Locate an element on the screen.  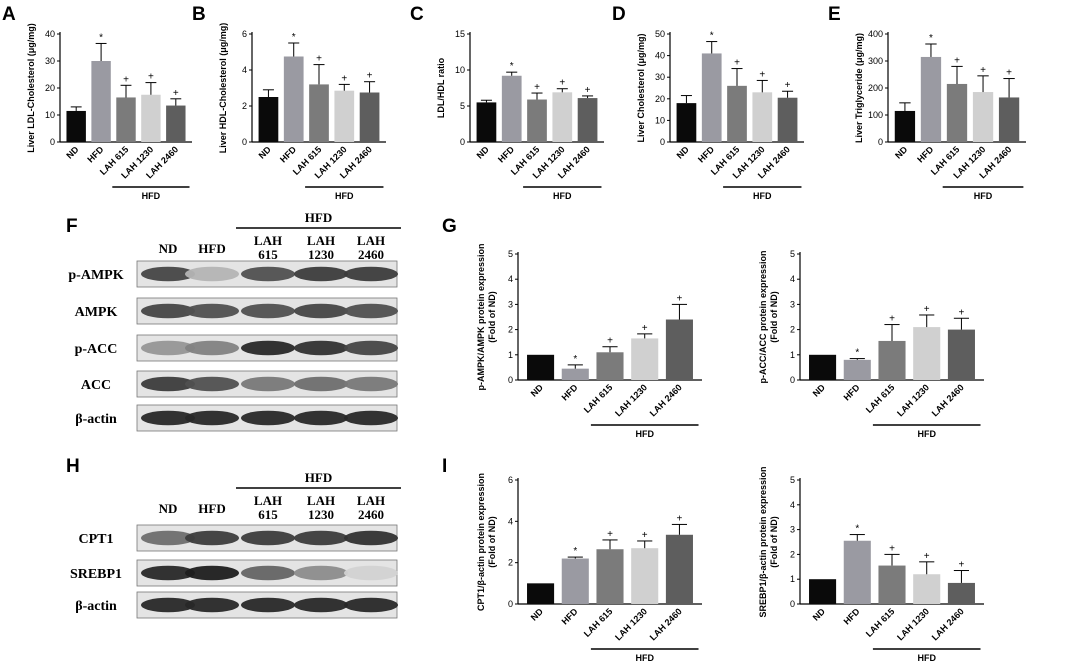
y-tick-label: 6 is located at coordinates (244, 34).